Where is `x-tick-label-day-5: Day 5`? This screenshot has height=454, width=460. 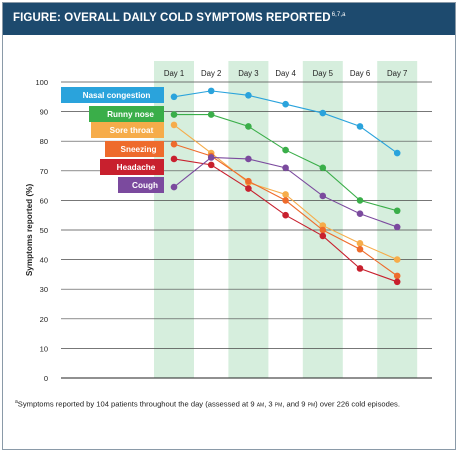
x-tick-label-day-5: Day 5 is located at coordinates (323, 73).